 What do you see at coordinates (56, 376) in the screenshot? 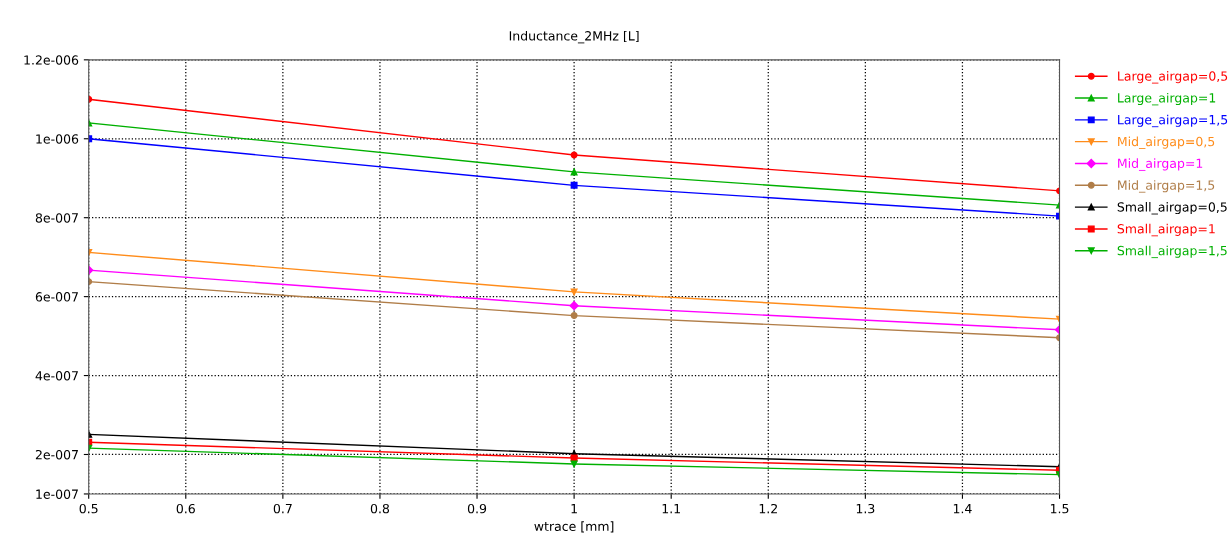
I see `y-tick-label: 4e-007` at bounding box center [56, 376].